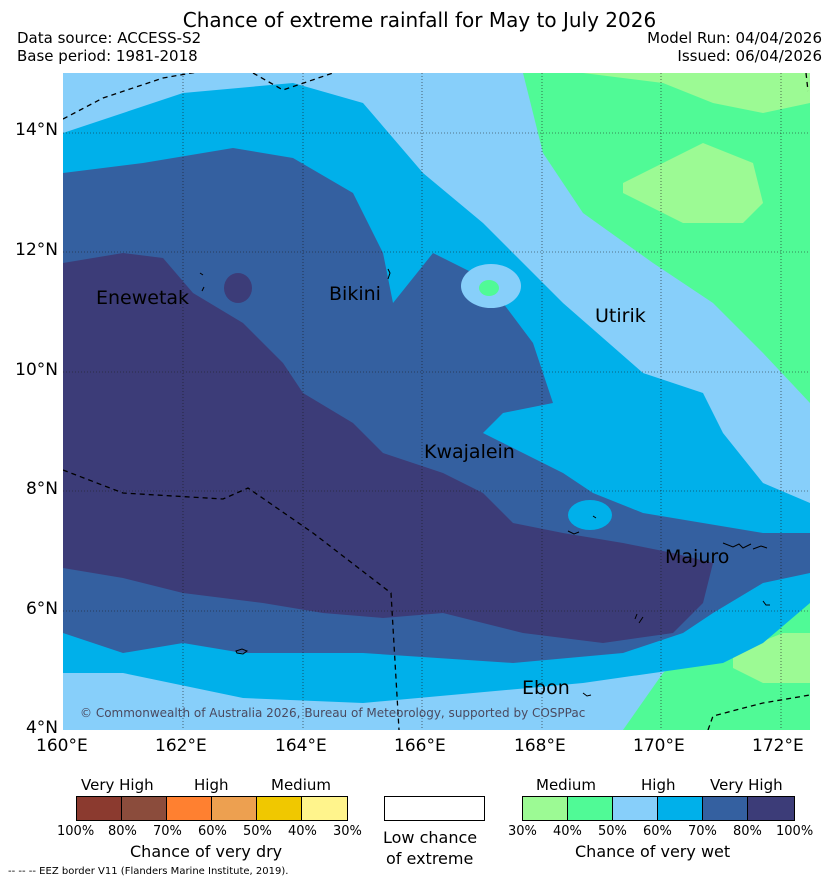 Image resolution: width=839 pixels, height=885 pixels. I want to click on base-period: Base period: 1981-2018, so click(107, 56).